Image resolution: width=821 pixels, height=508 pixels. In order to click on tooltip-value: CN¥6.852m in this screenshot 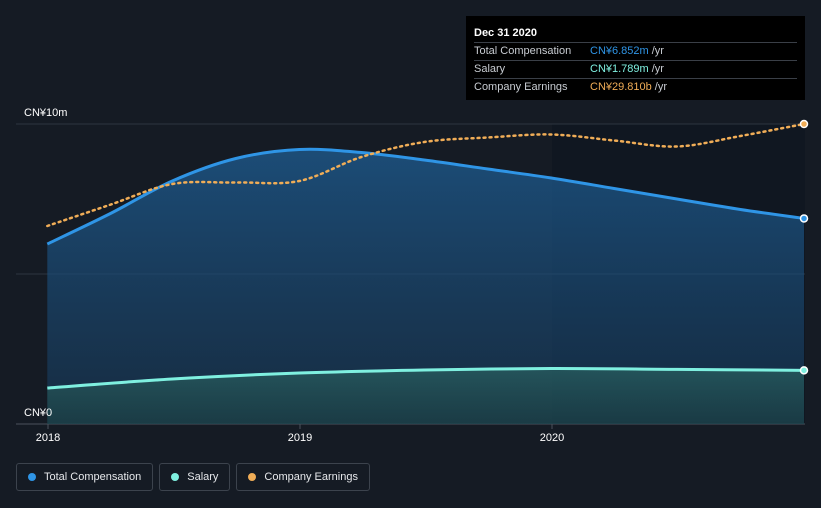, I will do `click(619, 51)`.